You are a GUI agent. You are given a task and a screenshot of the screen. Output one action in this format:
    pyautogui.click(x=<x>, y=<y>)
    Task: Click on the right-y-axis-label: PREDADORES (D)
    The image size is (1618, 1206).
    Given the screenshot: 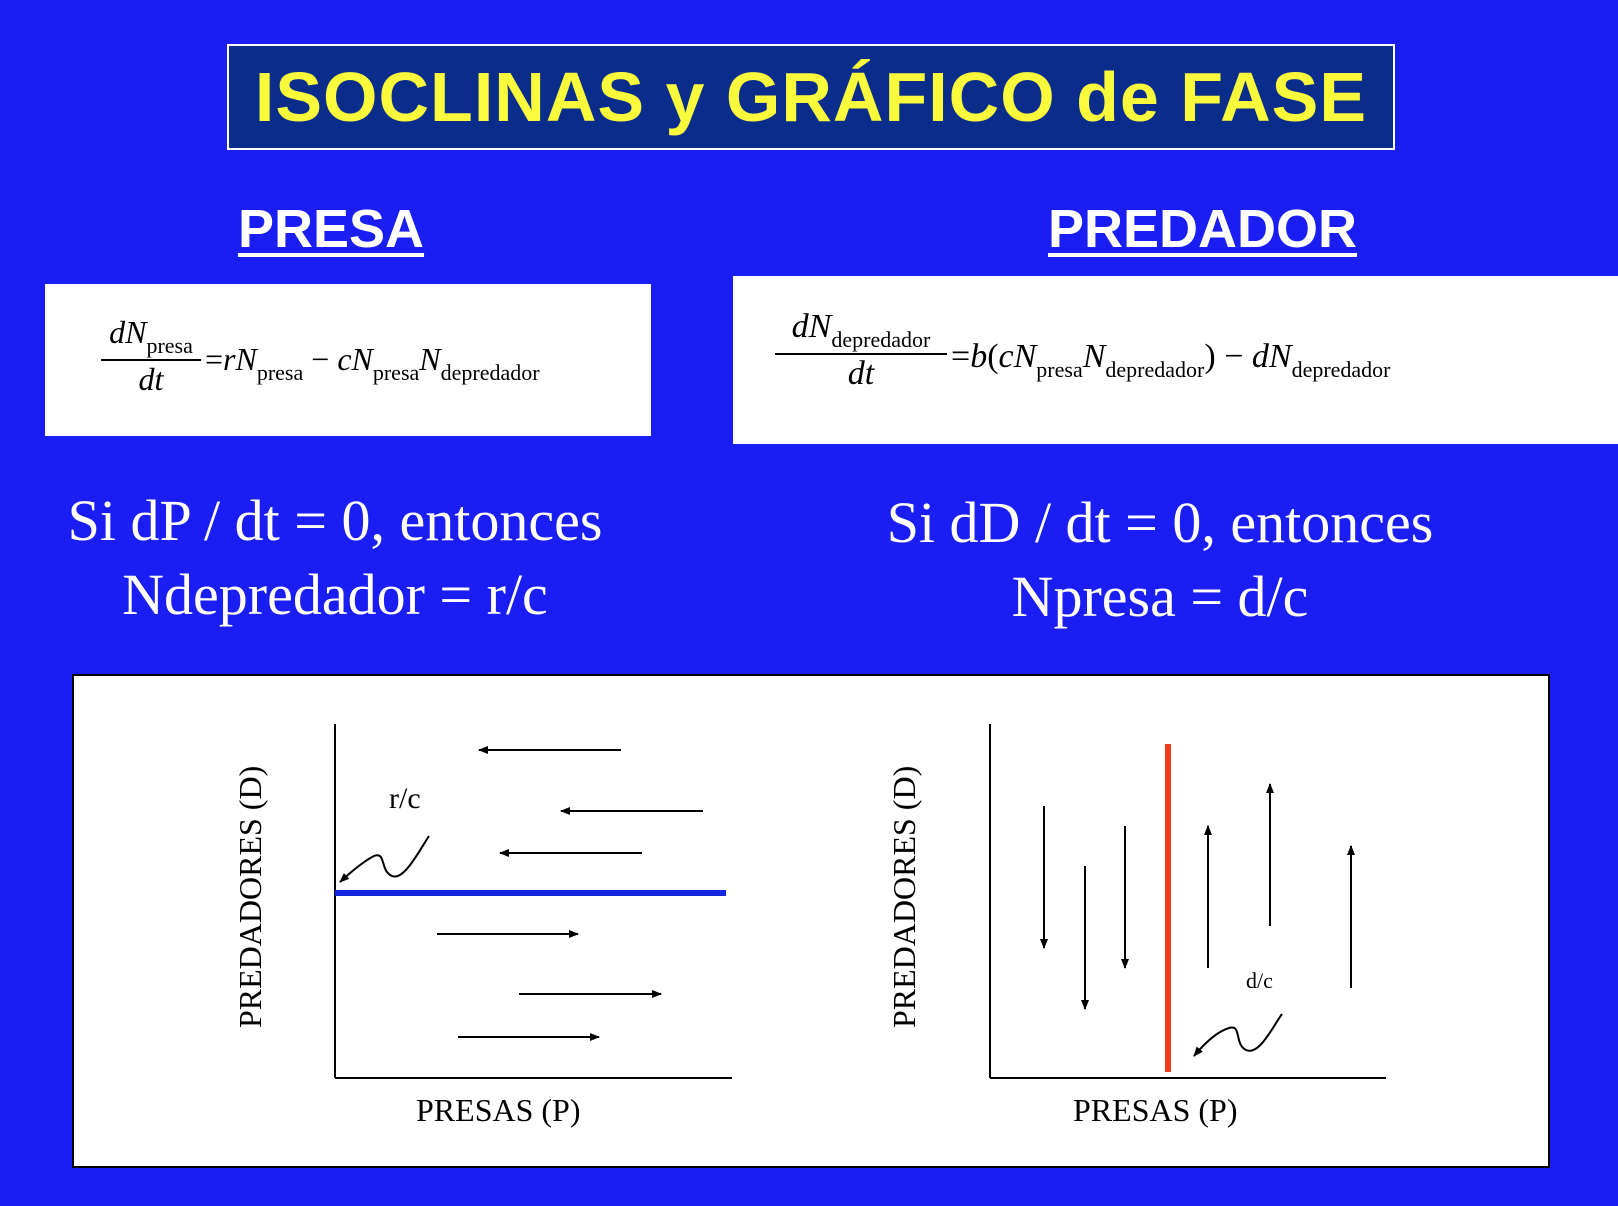 What is the action you would take?
    pyautogui.click(x=904, y=896)
    